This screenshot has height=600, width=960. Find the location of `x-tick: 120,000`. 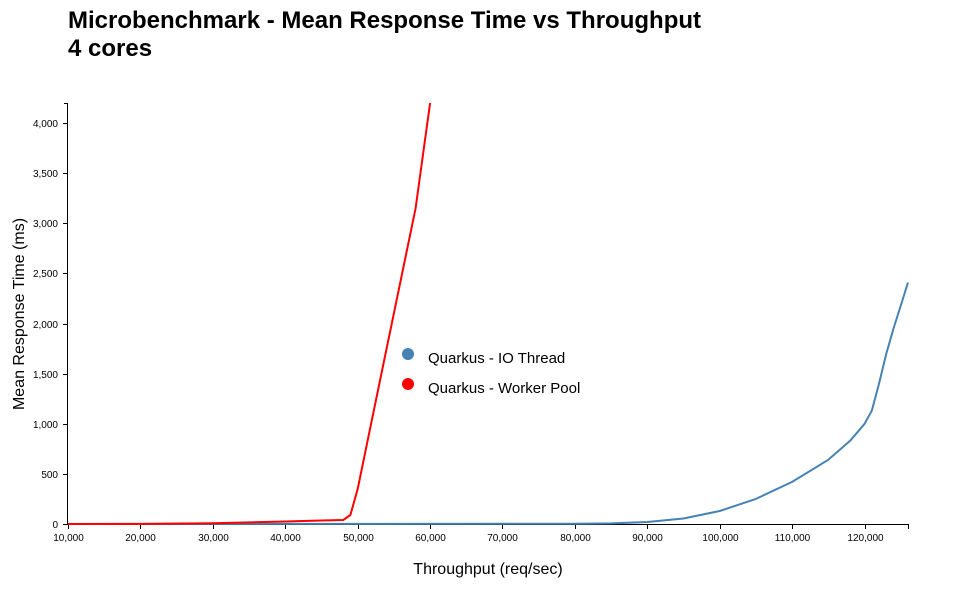

x-tick: 120,000 is located at coordinates (865, 534).